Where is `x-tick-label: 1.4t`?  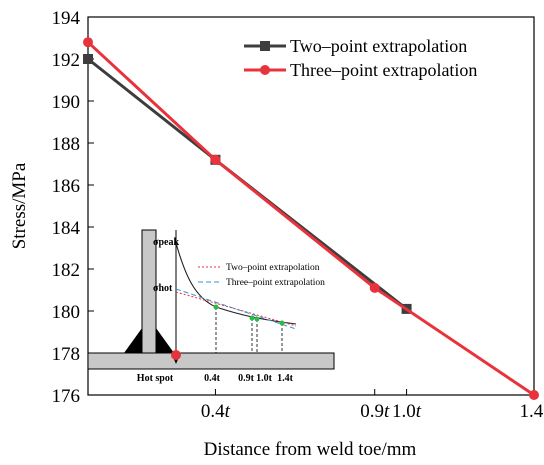
x-tick-label: 1.4t is located at coordinates (531, 411).